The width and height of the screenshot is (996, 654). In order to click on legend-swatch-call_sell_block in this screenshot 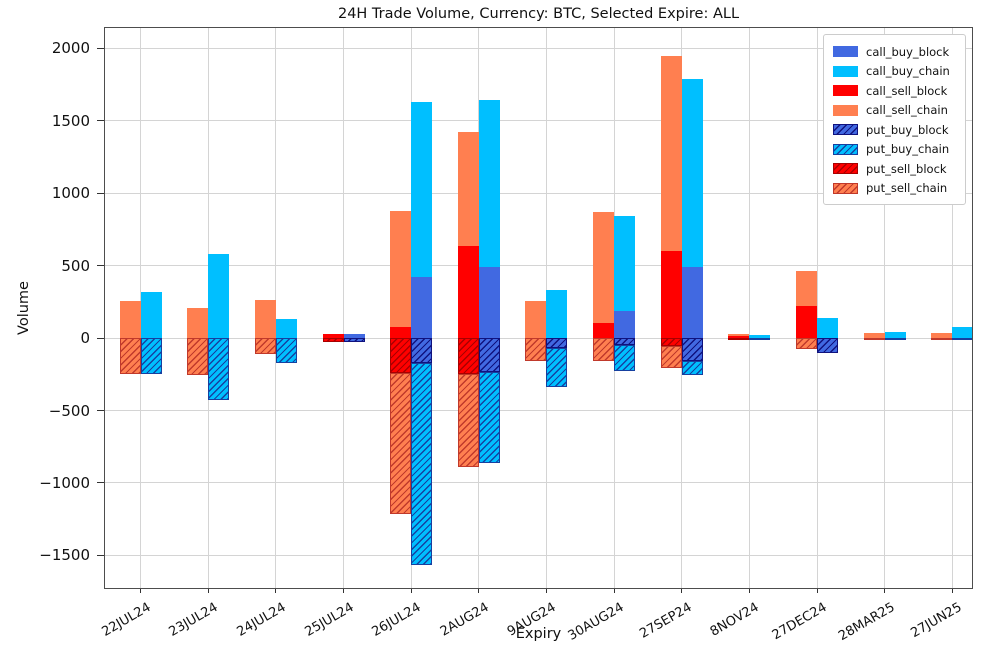, I will do `click(845, 91)`.